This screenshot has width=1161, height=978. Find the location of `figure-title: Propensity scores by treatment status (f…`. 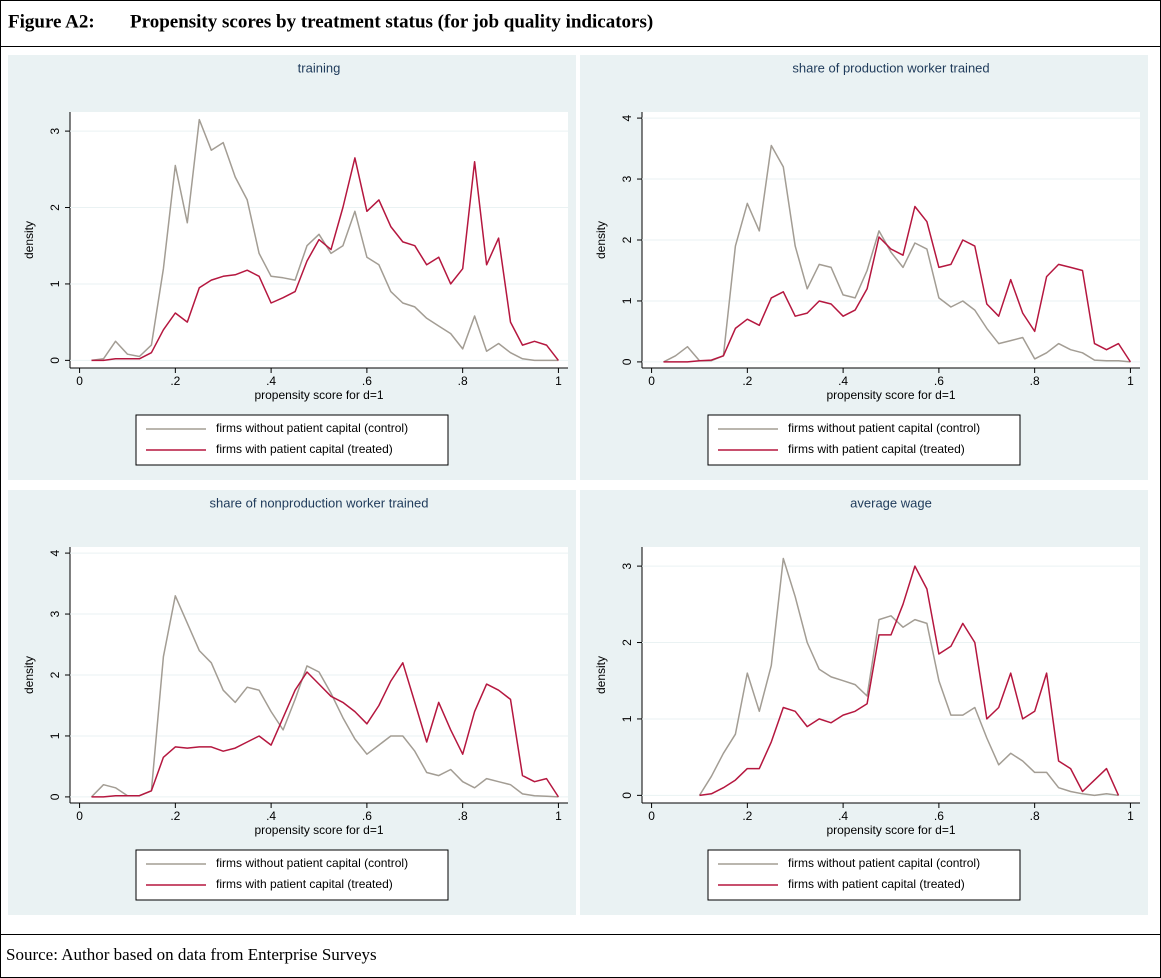

figure-title: Propensity scores by treatment status (f… is located at coordinates (391, 21).